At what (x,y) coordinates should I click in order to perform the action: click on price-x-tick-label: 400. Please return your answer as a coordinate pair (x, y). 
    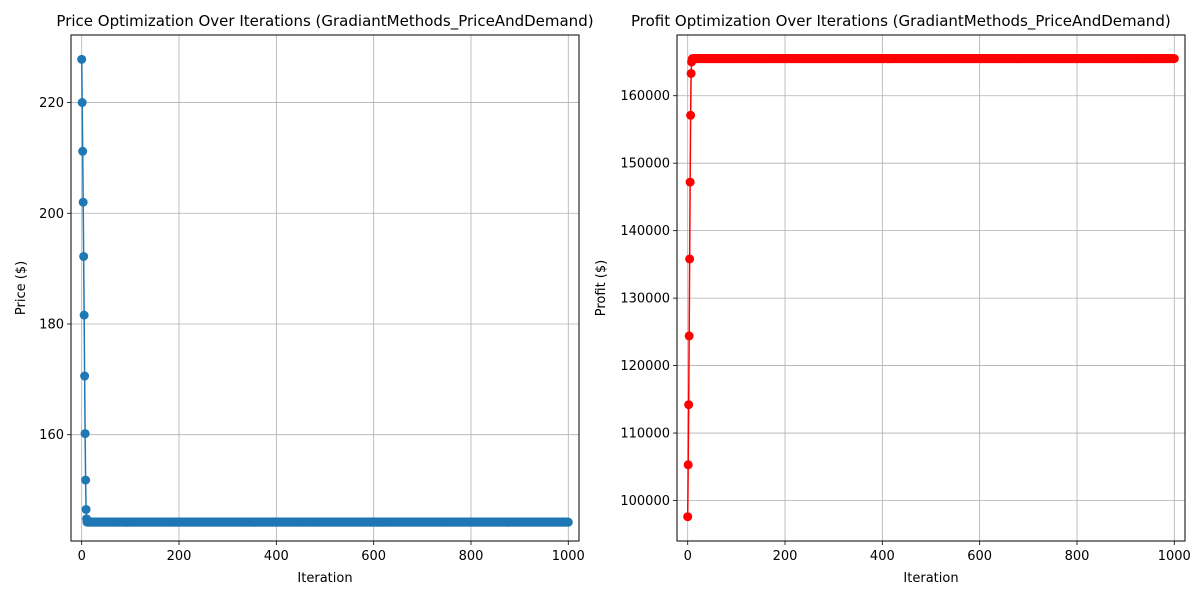
    Looking at the image, I should click on (276, 556).